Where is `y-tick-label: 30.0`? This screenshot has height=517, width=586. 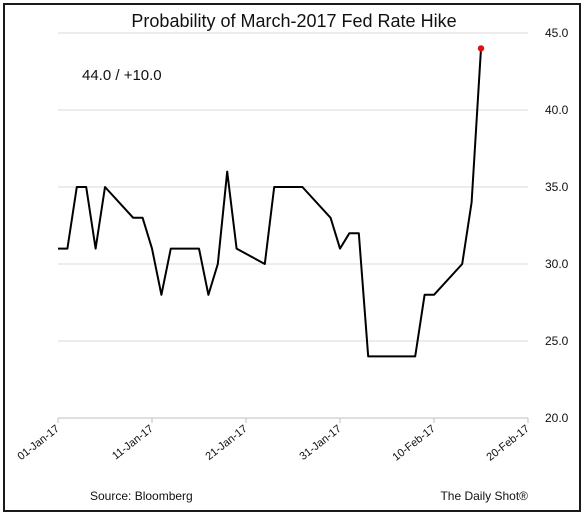
y-tick-label: 30.0 is located at coordinates (557, 264).